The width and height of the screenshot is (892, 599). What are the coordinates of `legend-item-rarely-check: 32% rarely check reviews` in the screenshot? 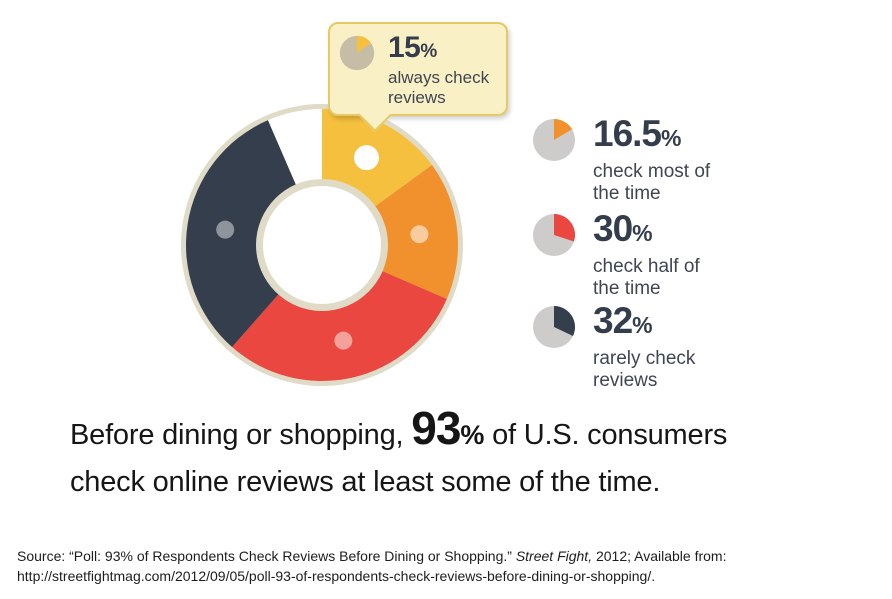 It's located at (613, 347).